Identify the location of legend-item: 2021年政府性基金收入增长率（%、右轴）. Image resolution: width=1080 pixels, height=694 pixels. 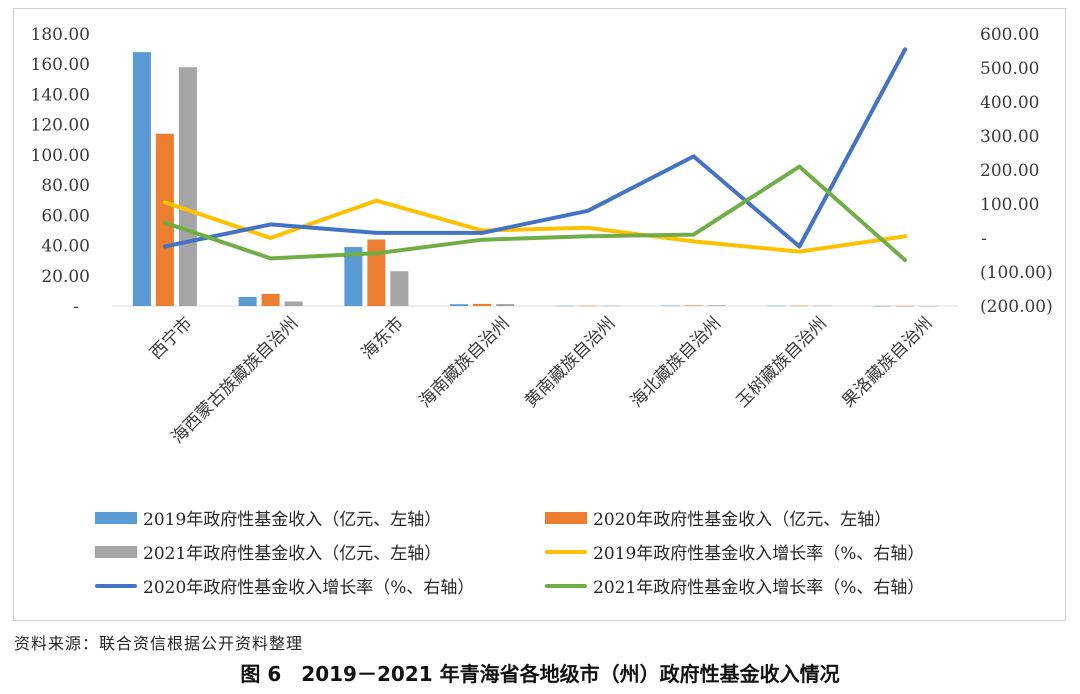
(734, 585).